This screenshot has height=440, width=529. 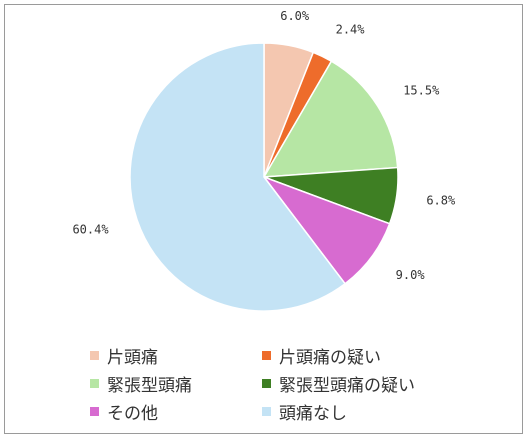 What do you see at coordinates (176, 412) in the screenshot?
I see `legend-item-other: その他` at bounding box center [176, 412].